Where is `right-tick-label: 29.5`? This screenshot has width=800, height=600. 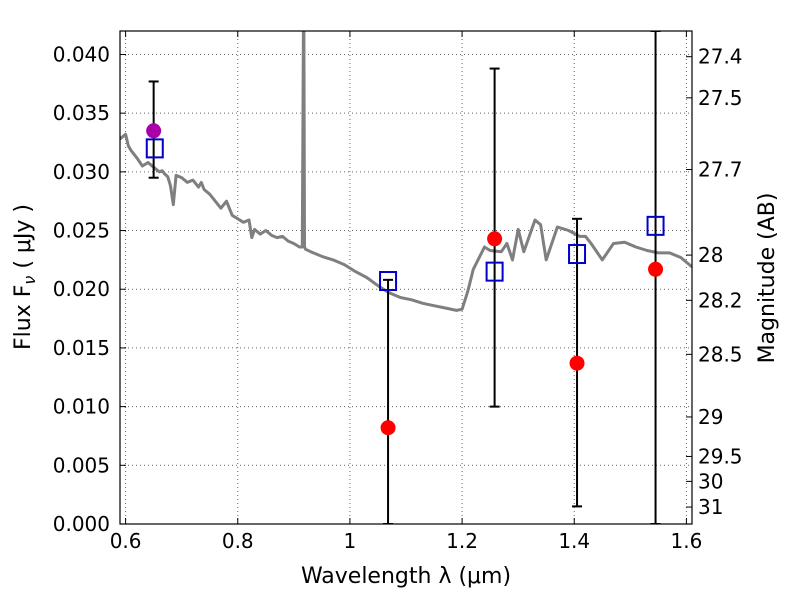 right-tick-label: 29.5 is located at coordinates (720, 456).